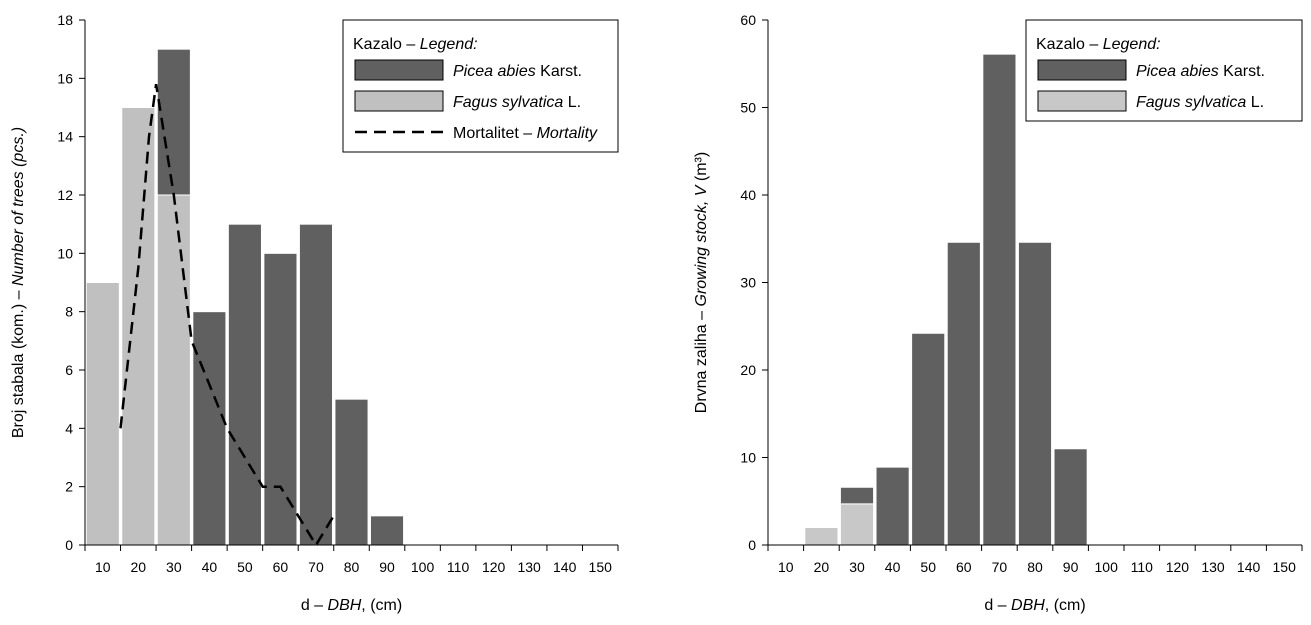 Image resolution: width=1311 pixels, height=625 pixels. I want to click on y-tick-label-40: 40, so click(748, 195).